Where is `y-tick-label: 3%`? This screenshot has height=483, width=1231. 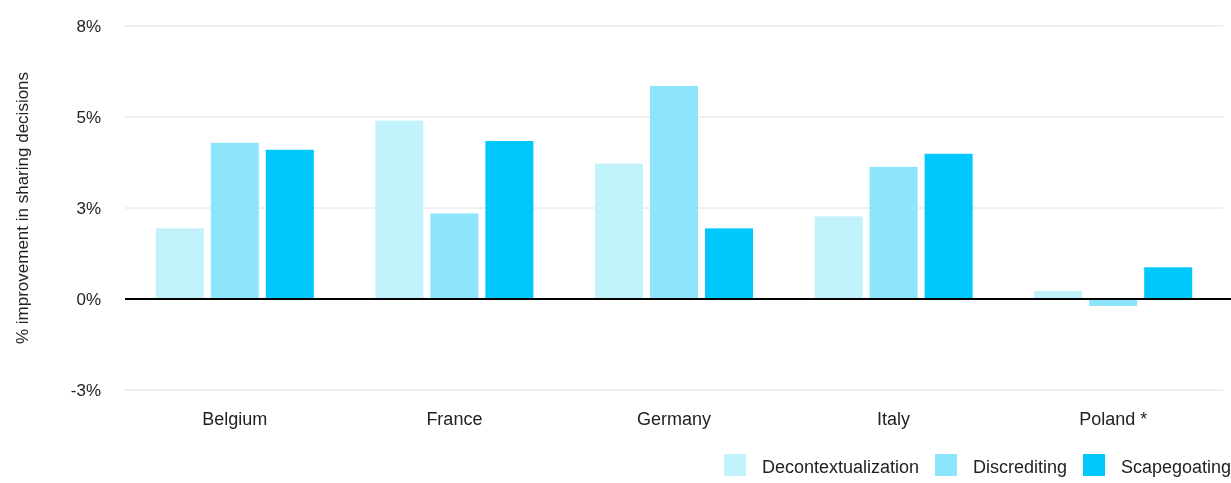 y-tick-label: 3% is located at coordinates (88, 208).